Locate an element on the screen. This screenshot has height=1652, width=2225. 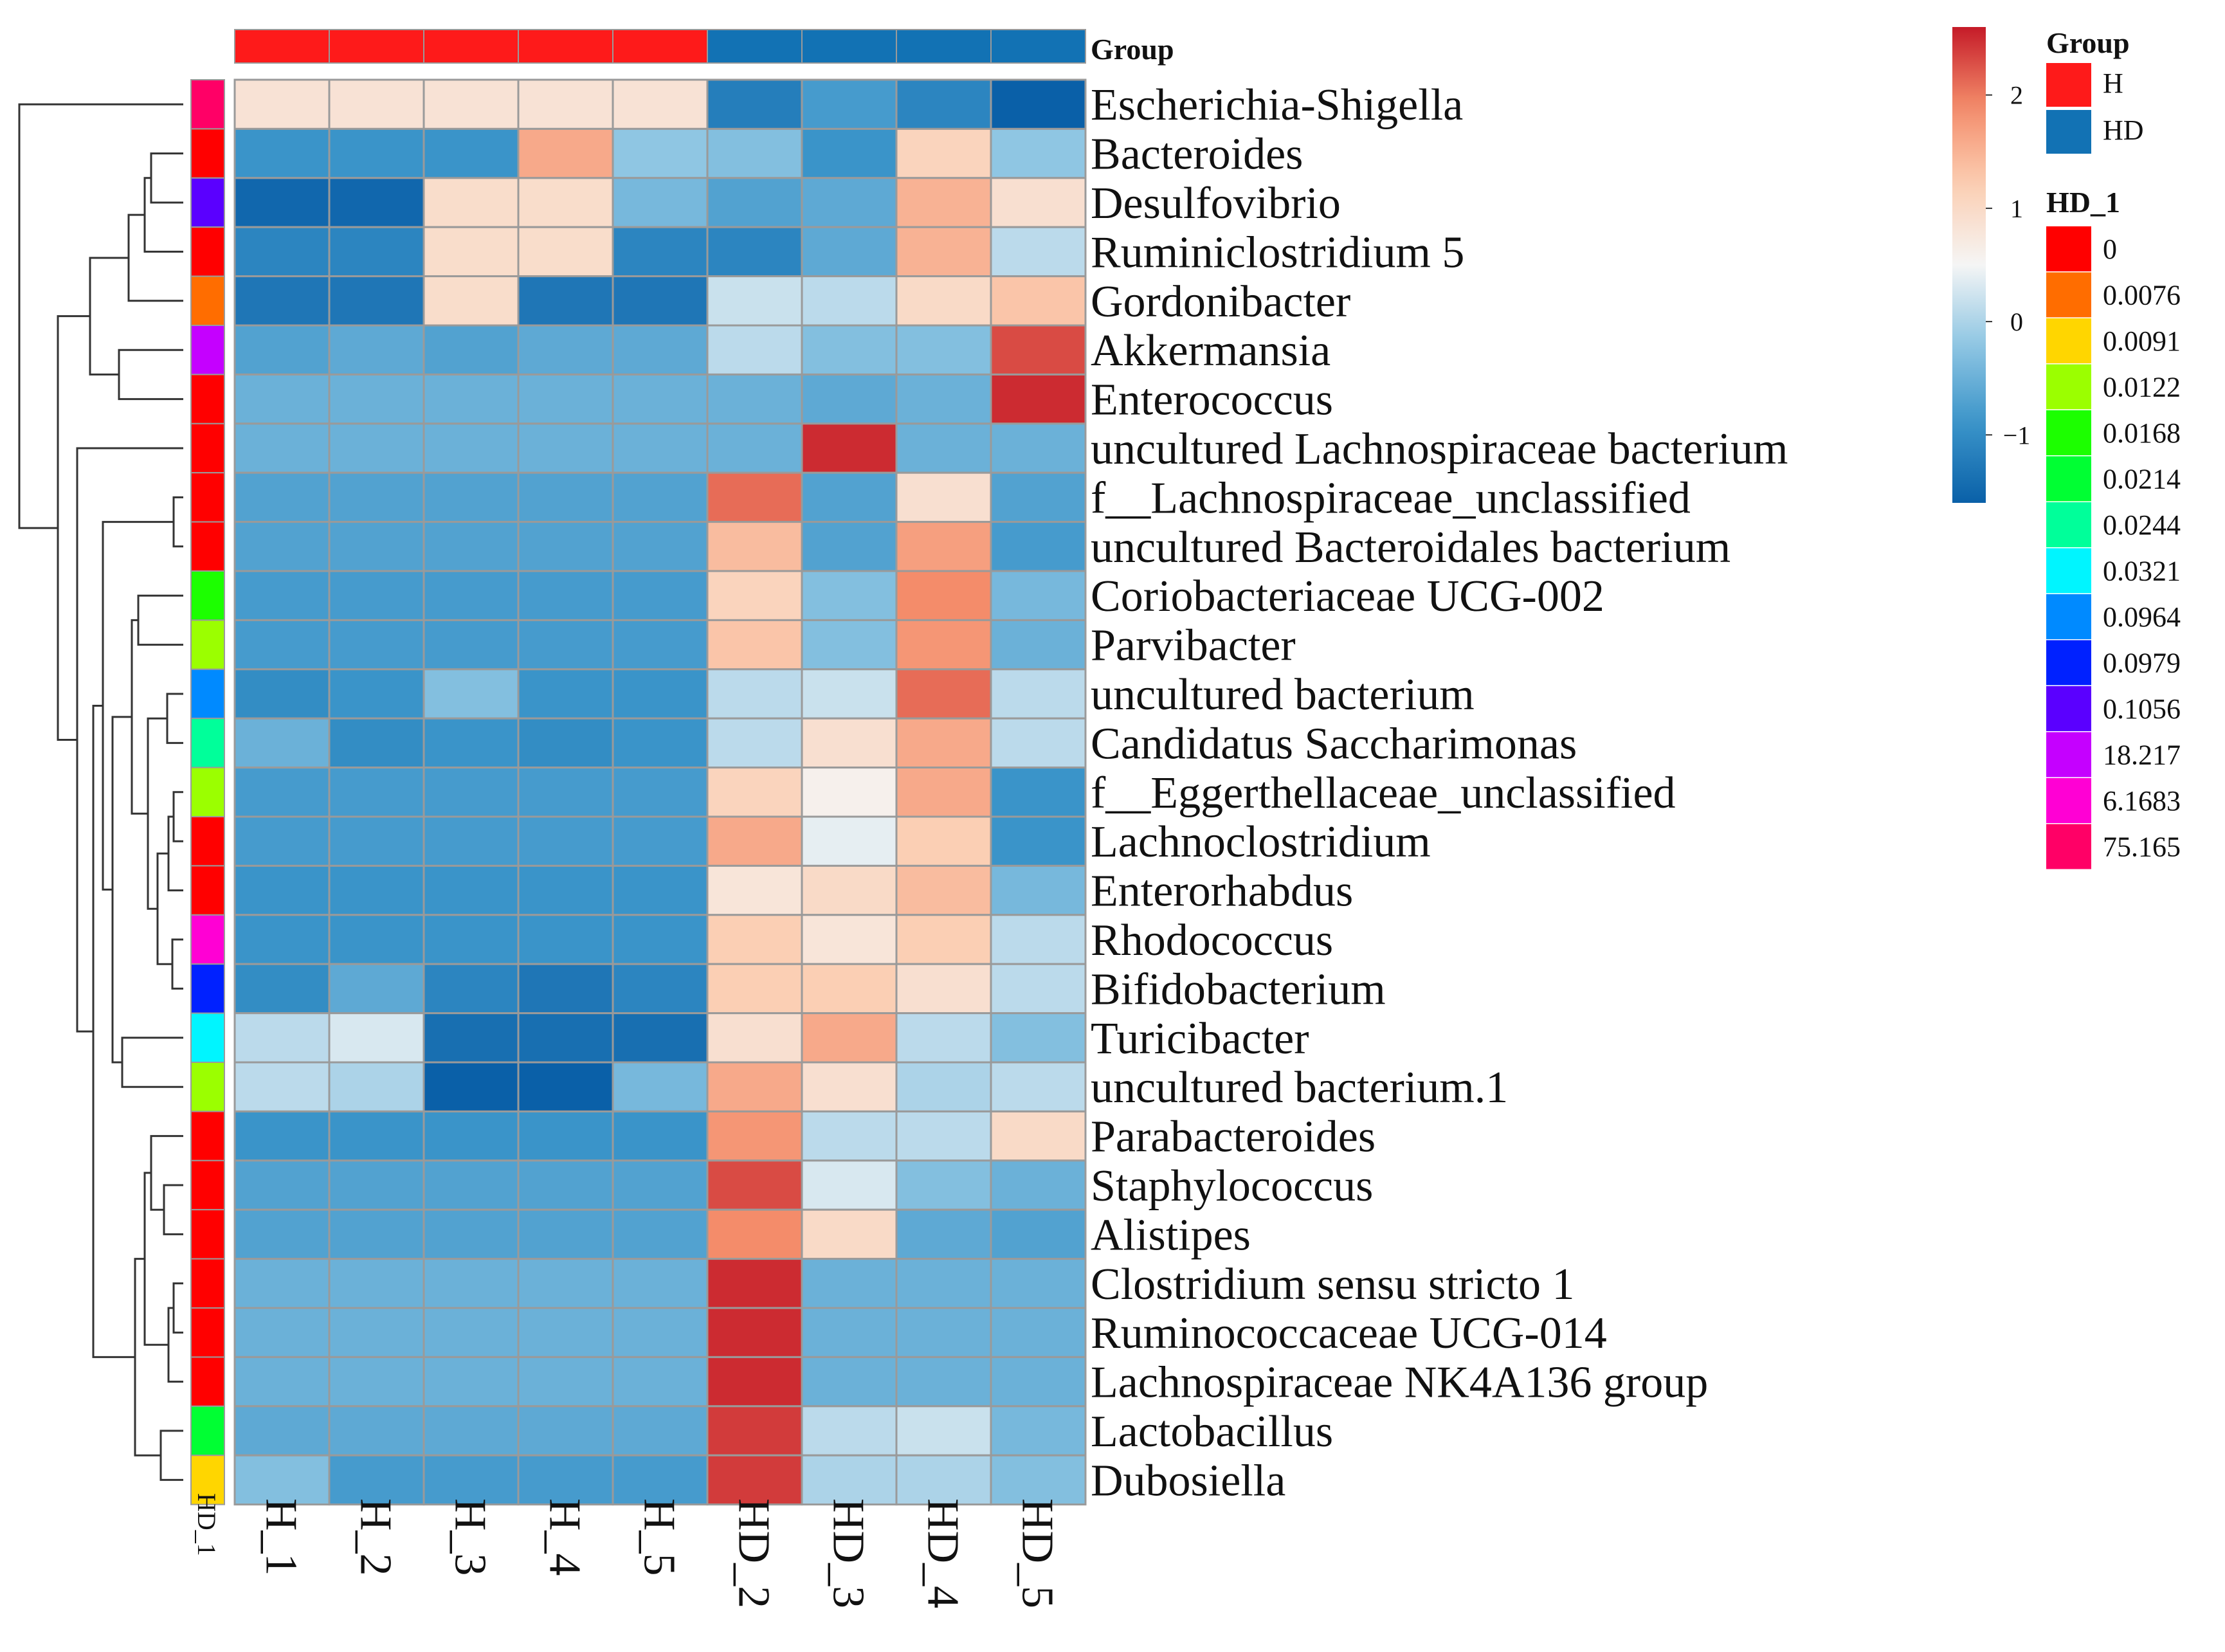
group-legend-title: Group is located at coordinates (2088, 42).